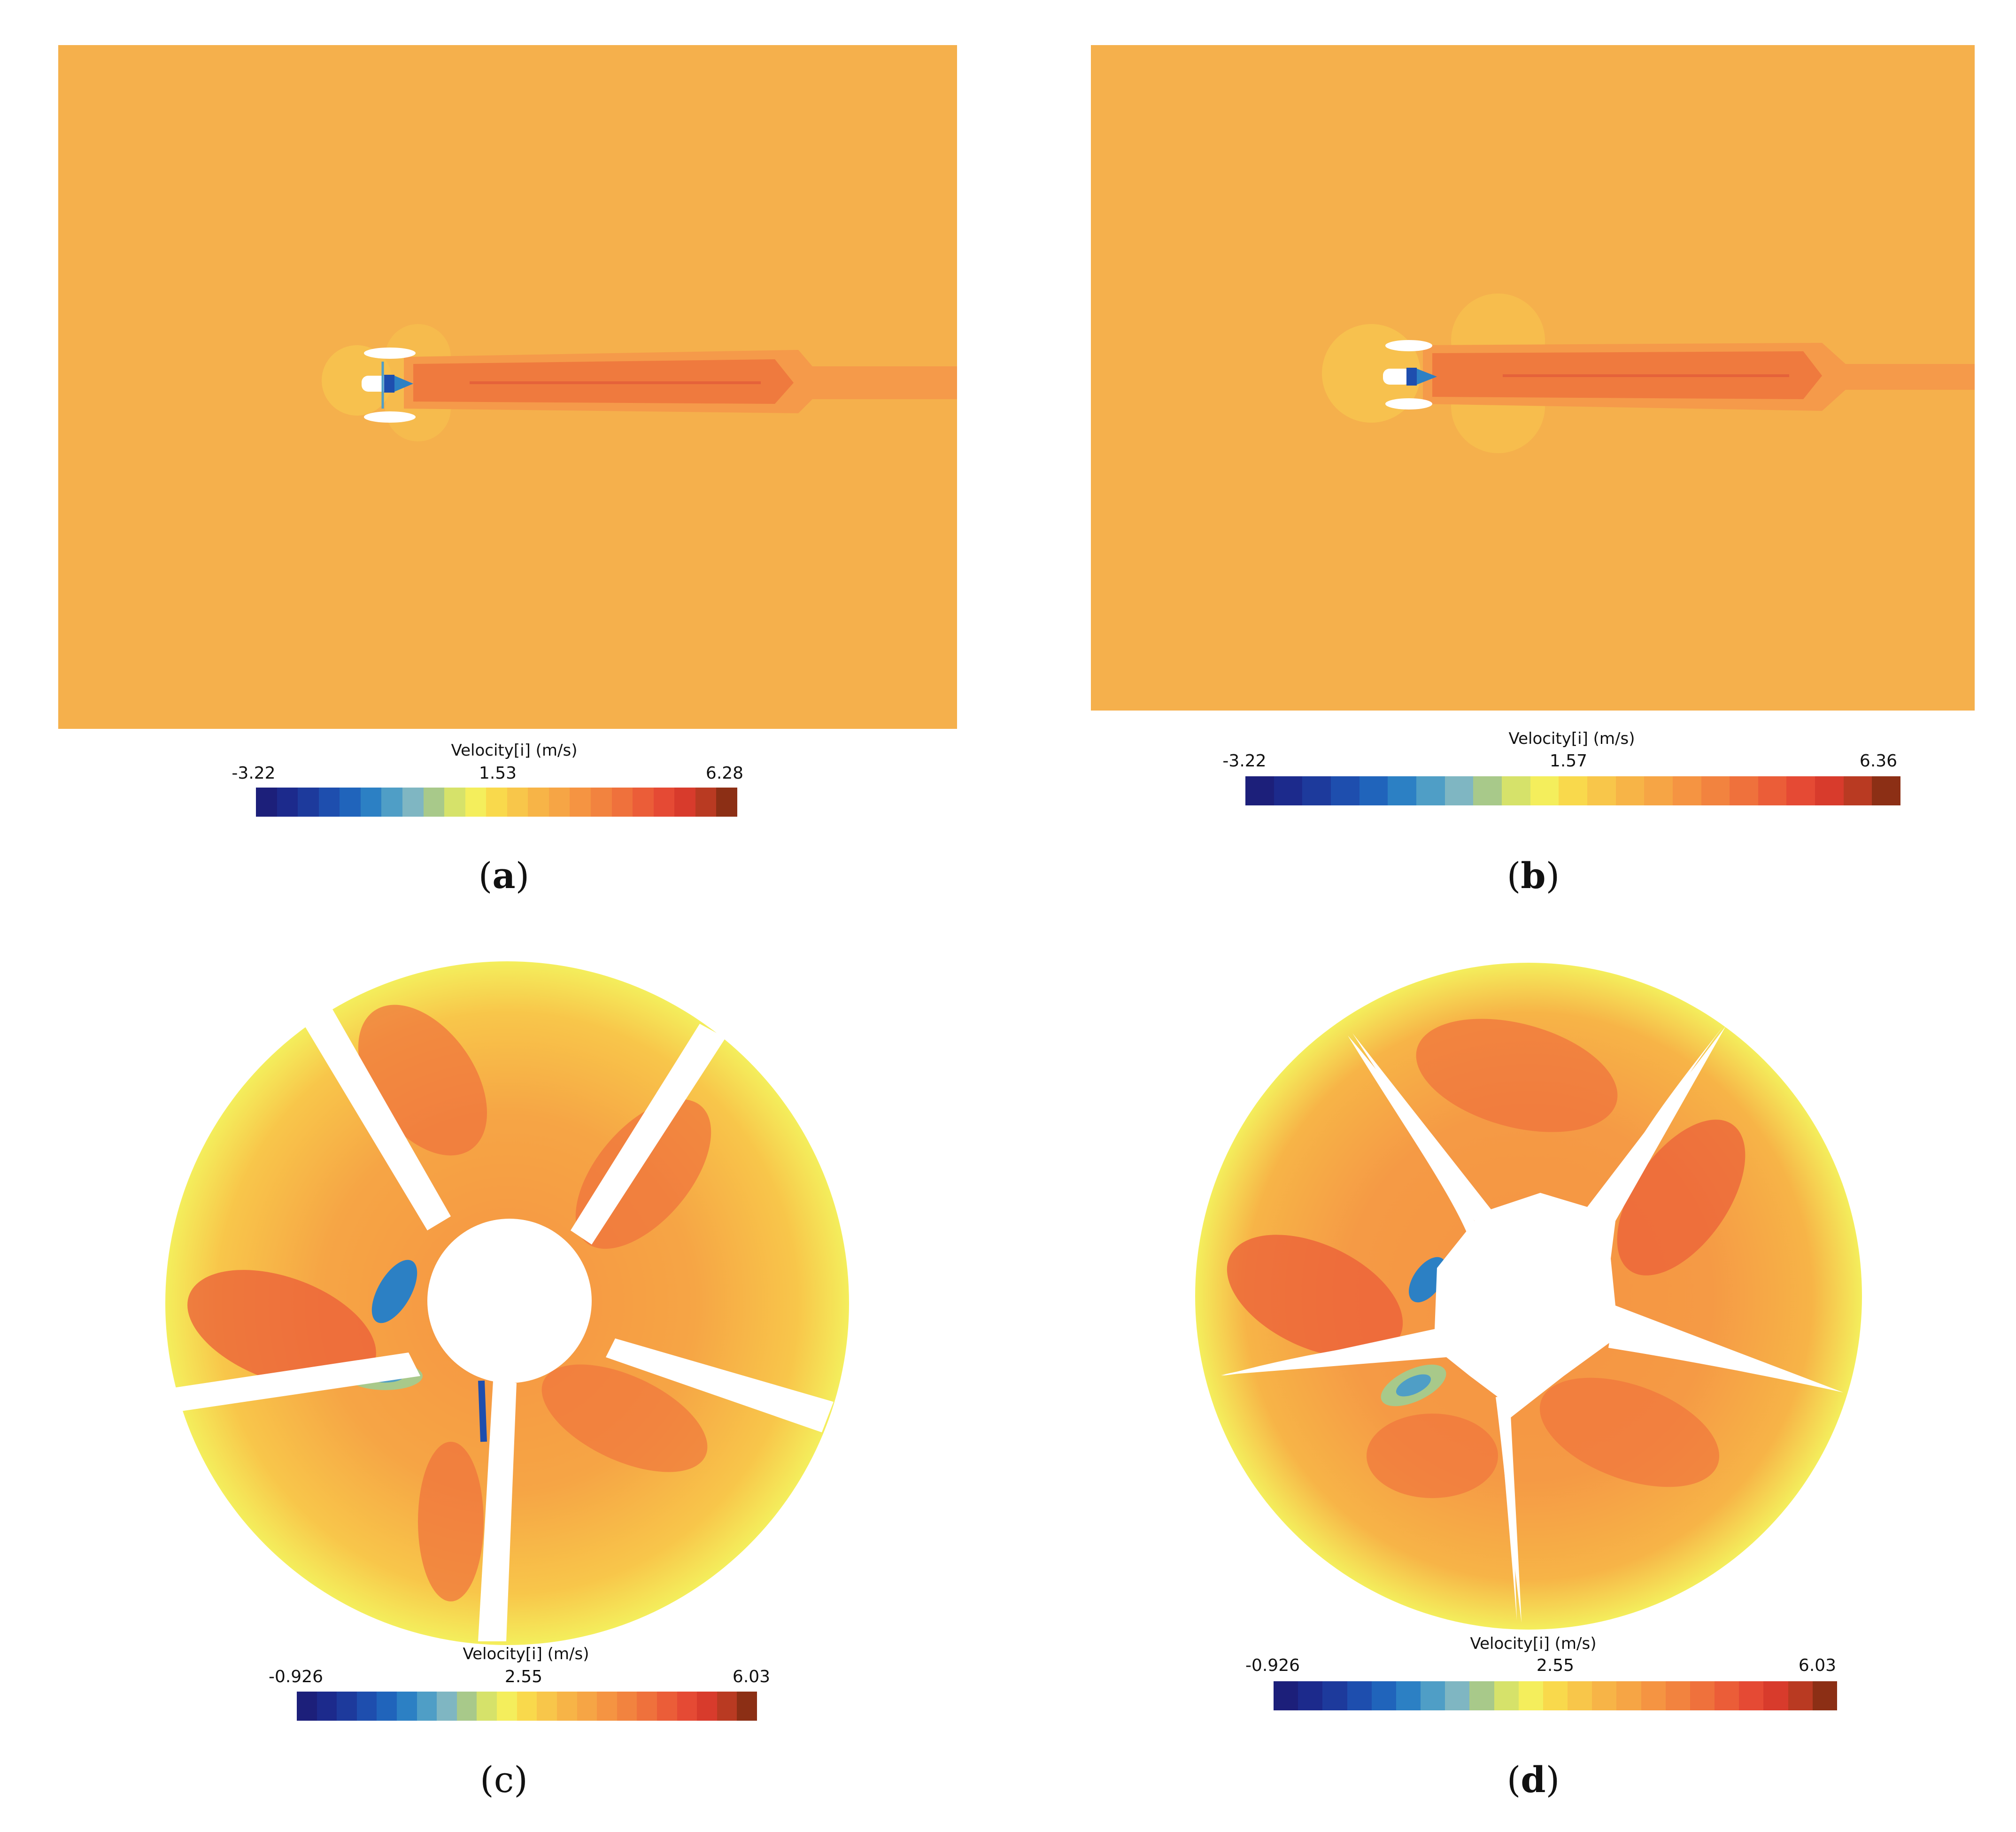 This screenshot has width=2016, height=1832. What do you see at coordinates (724, 773) in the screenshot?
I see `colorbar-max-label-a: 6.28` at bounding box center [724, 773].